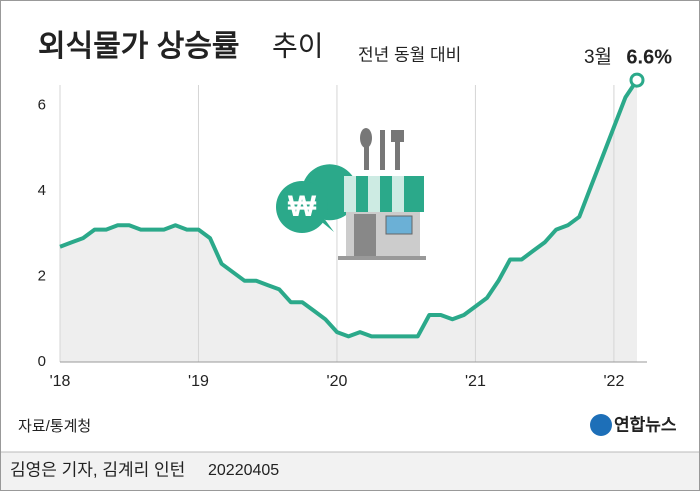 The height and width of the screenshot is (491, 700). I want to click on source: 자료/통계청, so click(54, 426).